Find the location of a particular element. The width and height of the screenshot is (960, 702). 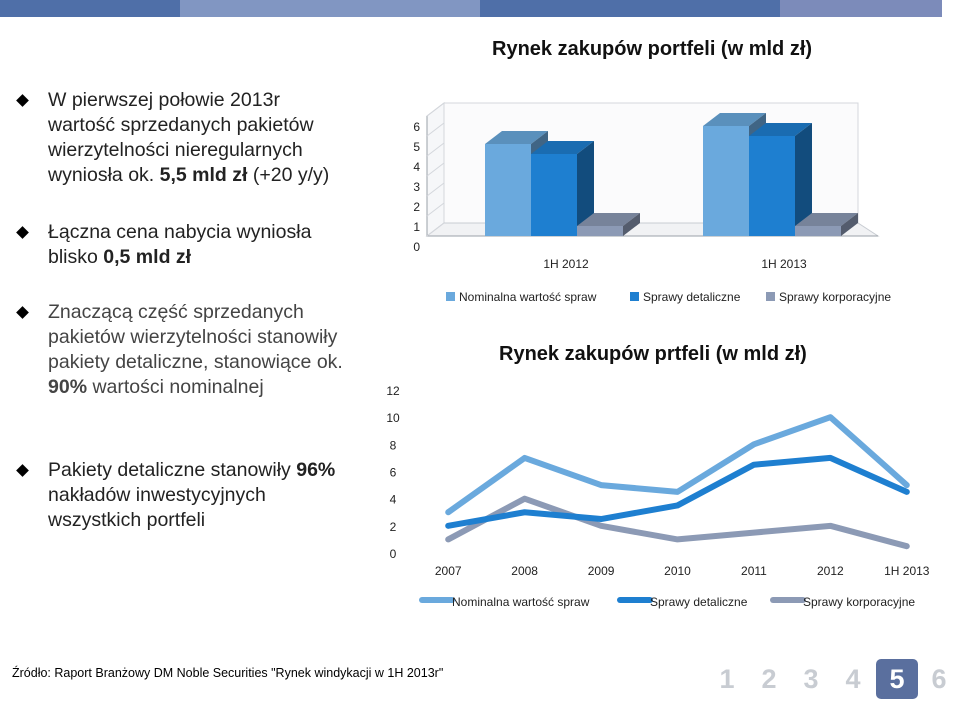

x-tick-label: 2010 is located at coordinates (677, 571).